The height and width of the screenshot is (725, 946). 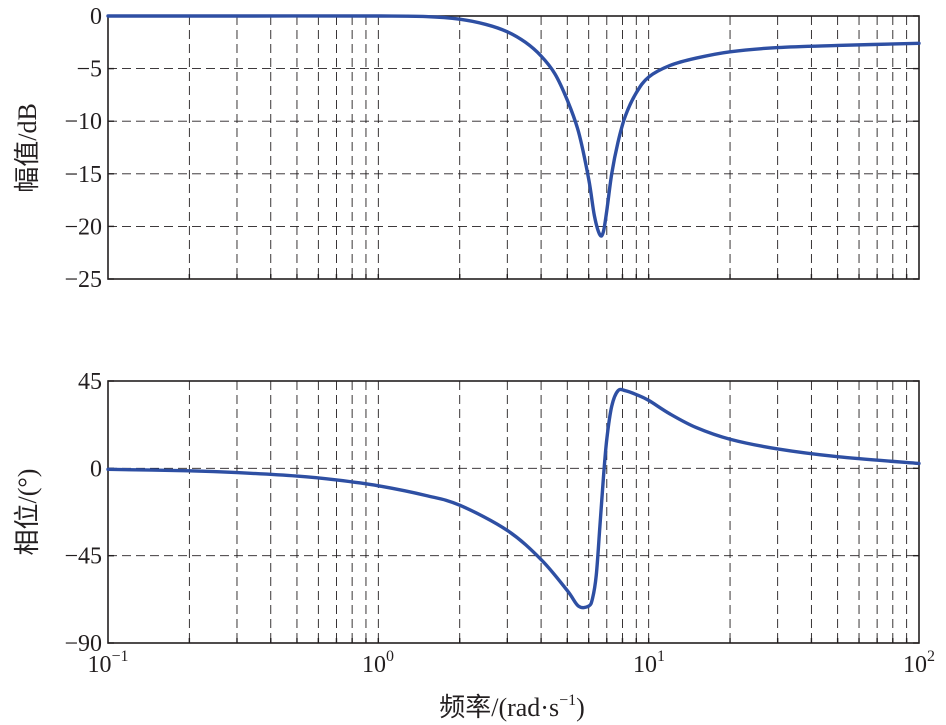 I want to click on x-axis-label: 频率/(rad·s−1), so click(x=512, y=707).